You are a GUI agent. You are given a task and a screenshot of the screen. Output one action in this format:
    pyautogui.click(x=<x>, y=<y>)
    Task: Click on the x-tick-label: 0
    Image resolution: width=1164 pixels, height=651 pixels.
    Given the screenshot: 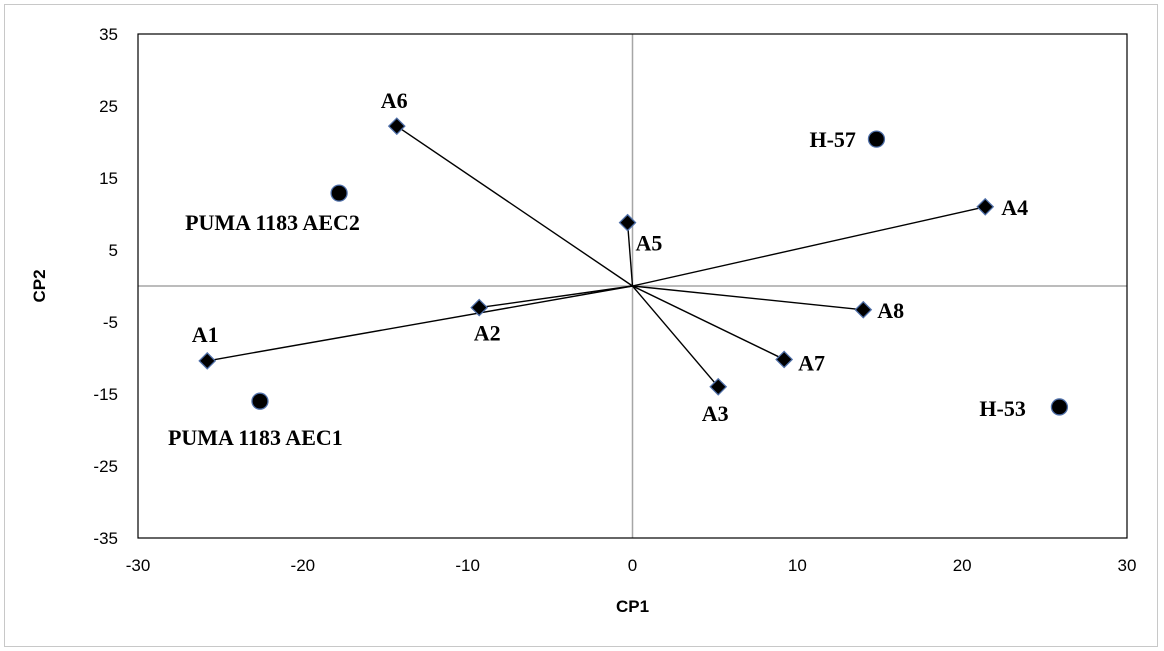 What is the action you would take?
    pyautogui.click(x=632, y=565)
    